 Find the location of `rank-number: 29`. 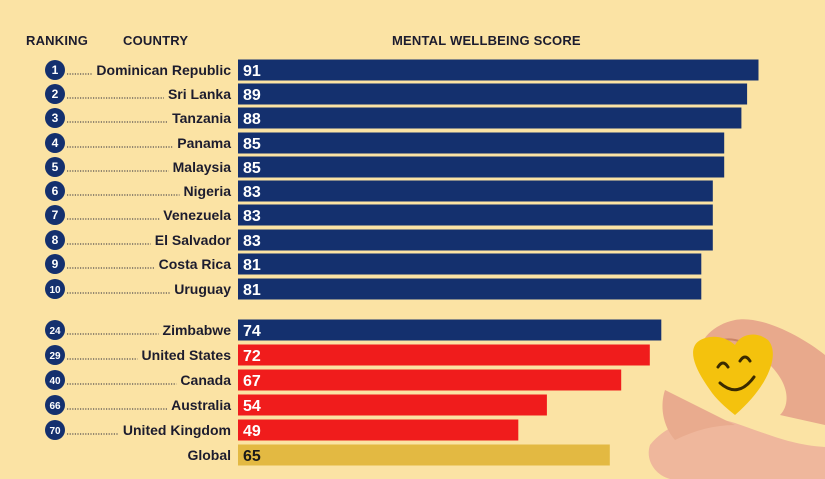

rank-number: 29 is located at coordinates (55, 356).